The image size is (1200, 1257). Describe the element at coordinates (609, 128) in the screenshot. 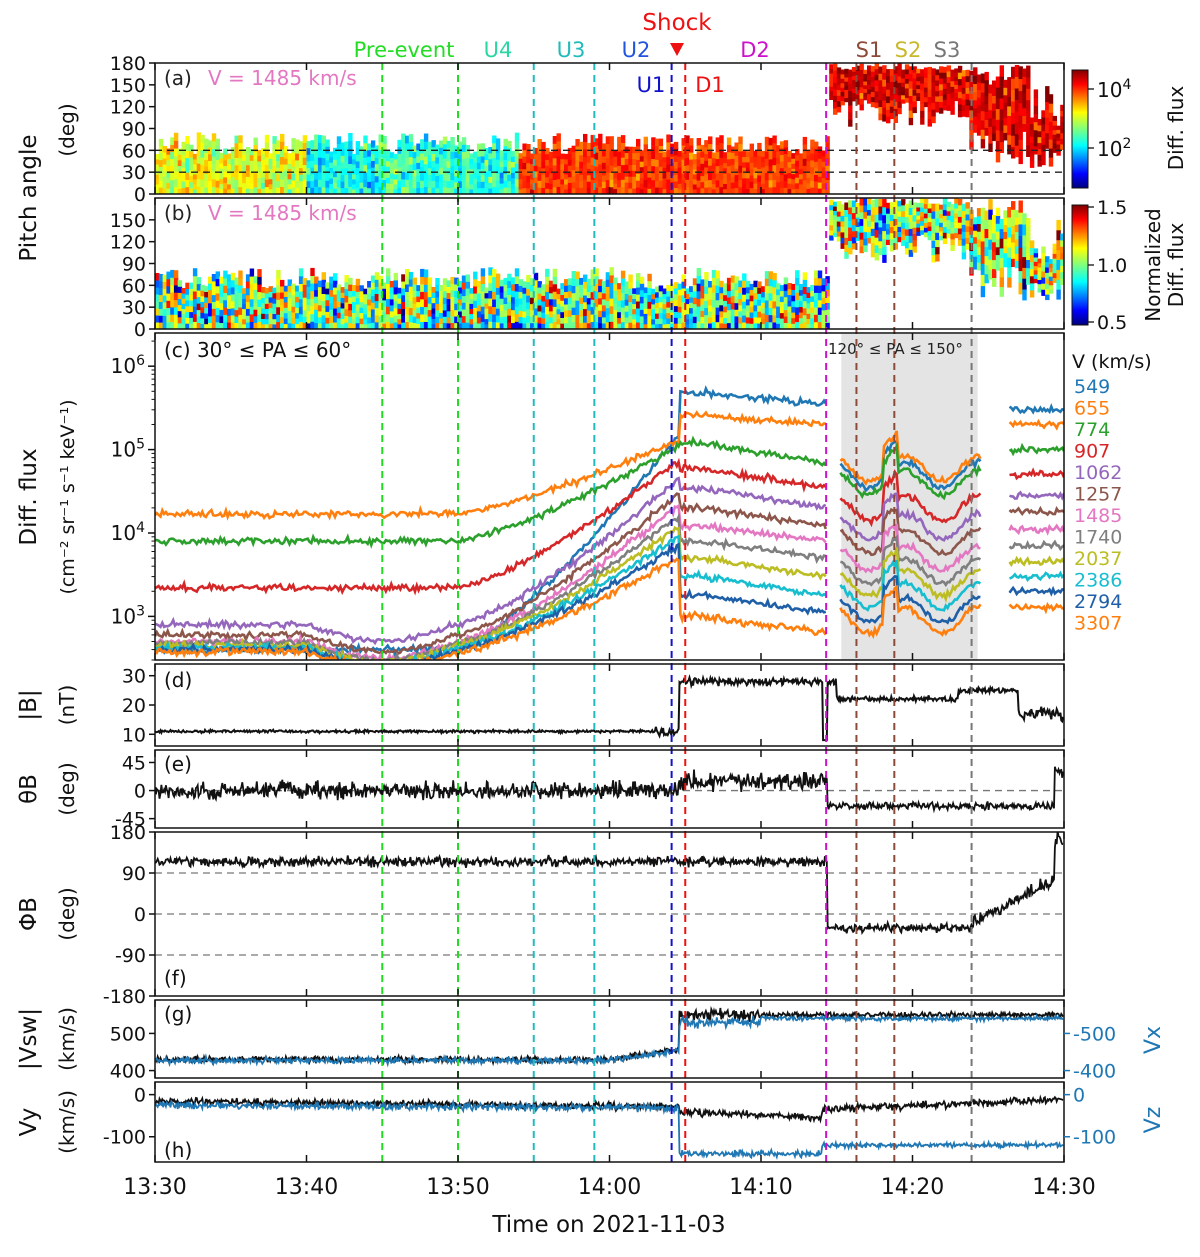

I see `pitch-angle-heatmap-a` at that location.